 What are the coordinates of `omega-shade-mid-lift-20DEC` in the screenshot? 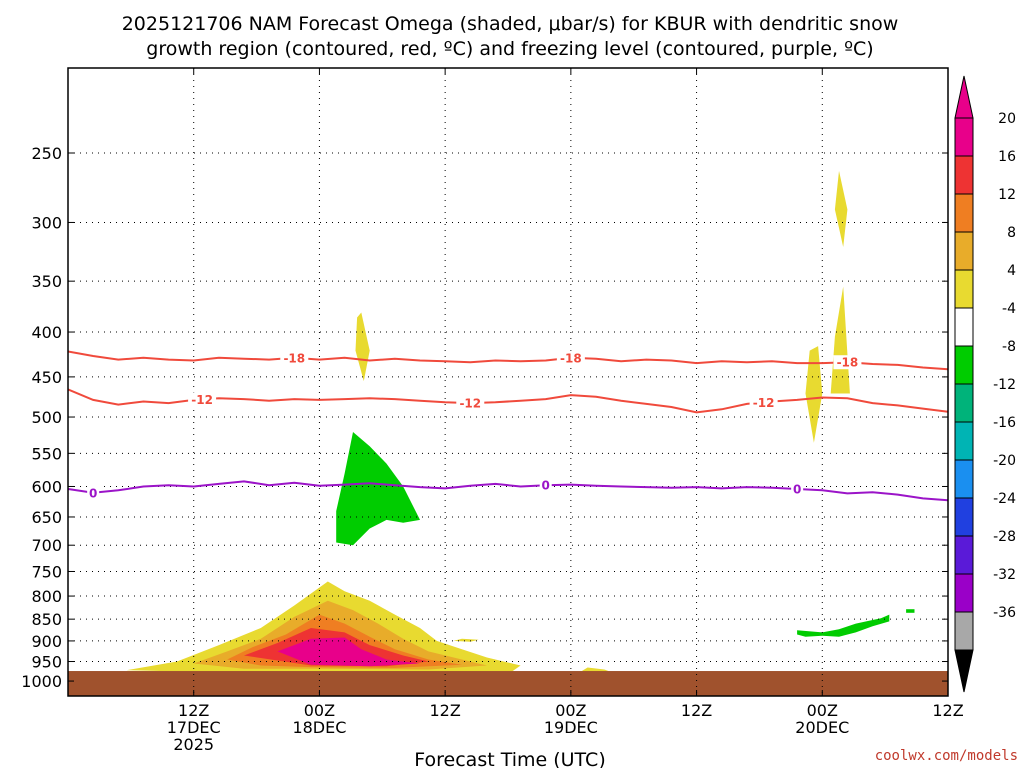 It's located at (814, 394).